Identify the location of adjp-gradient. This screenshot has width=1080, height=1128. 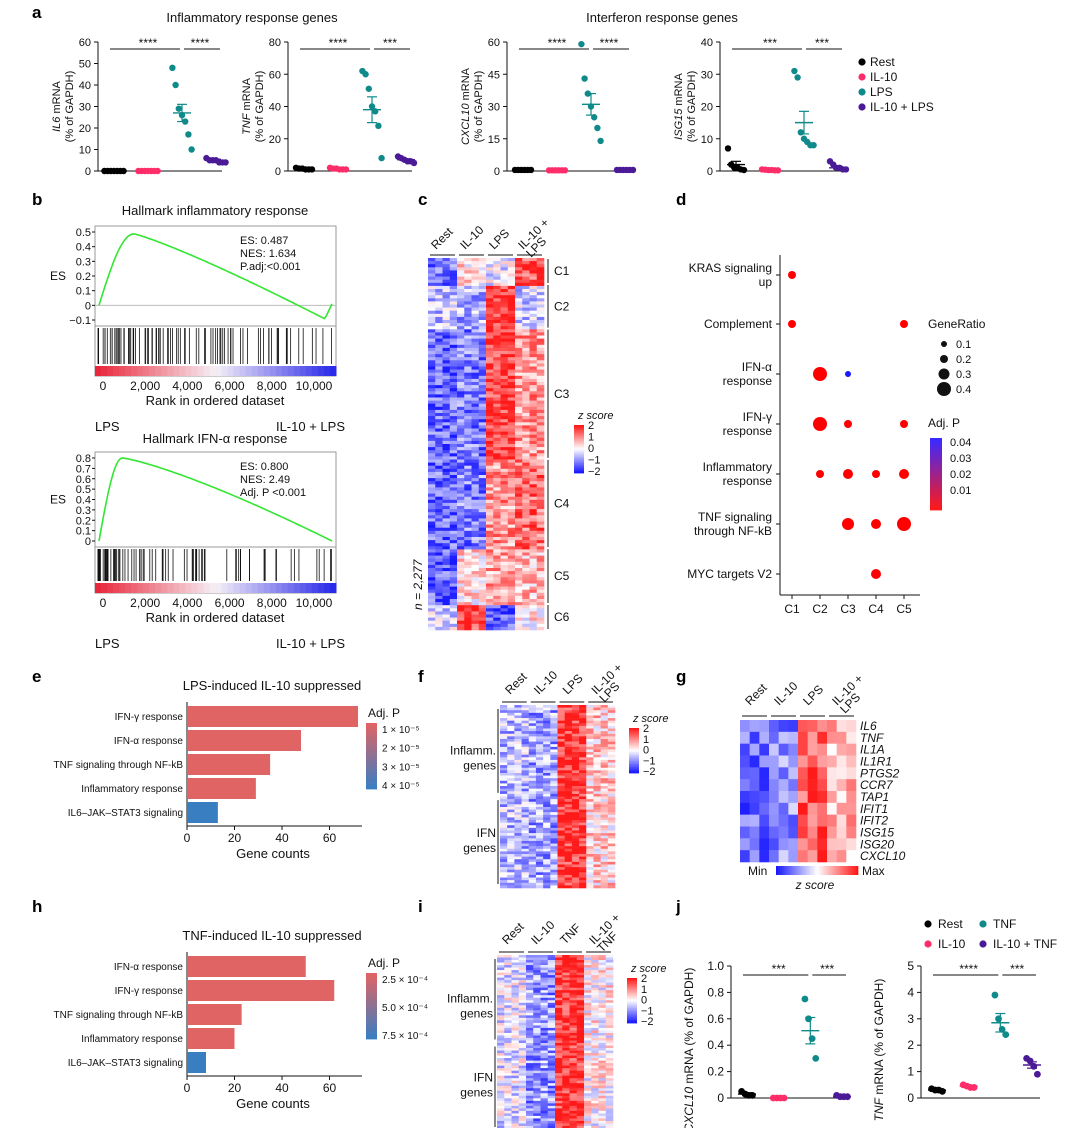
(371, 994).